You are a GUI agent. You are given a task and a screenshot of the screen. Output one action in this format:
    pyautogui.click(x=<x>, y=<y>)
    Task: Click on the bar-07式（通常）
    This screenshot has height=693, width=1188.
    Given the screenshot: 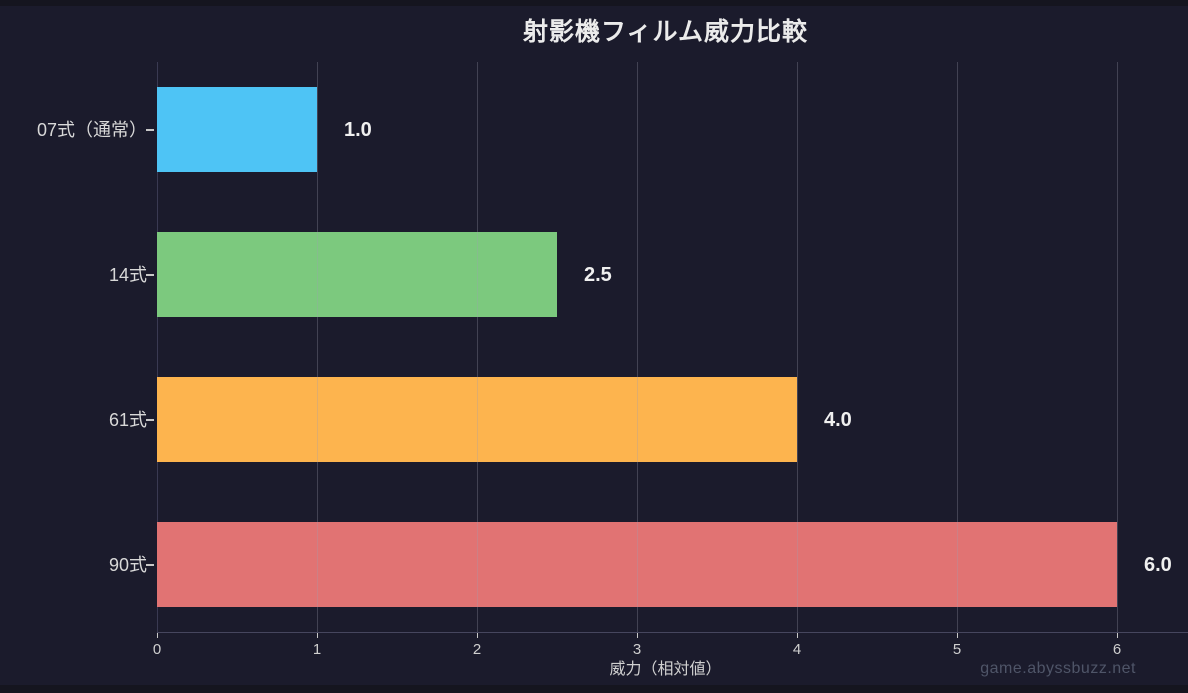 What is the action you would take?
    pyautogui.click(x=237, y=129)
    